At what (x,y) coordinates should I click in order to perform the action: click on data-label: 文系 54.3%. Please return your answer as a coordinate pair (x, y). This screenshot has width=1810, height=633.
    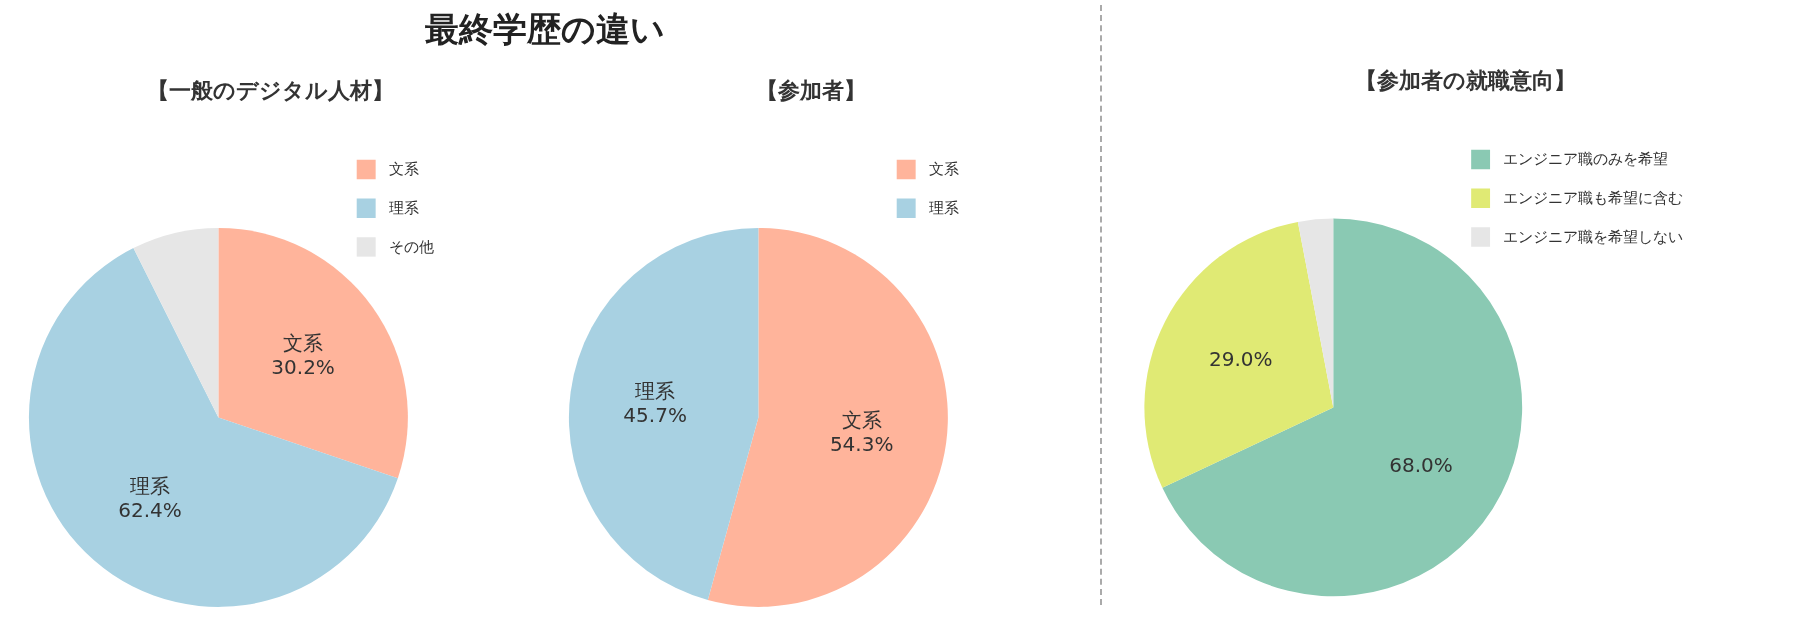
    Looking at the image, I should click on (861, 431).